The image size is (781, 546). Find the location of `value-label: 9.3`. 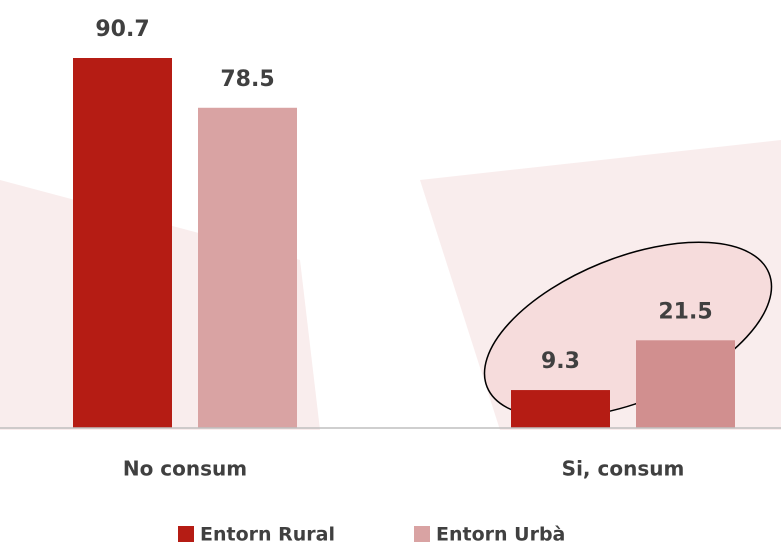

value-label: 9.3 is located at coordinates (560, 361).